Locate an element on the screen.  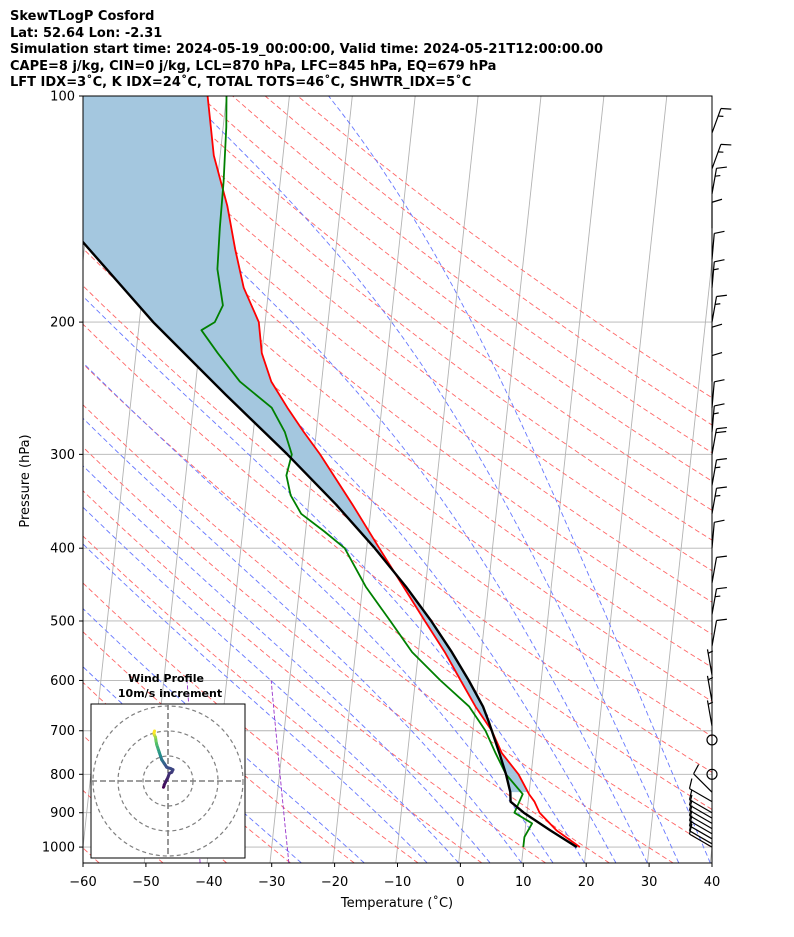
location-line: Lat: 52.64 Lon: -2.31 is located at coordinates (86, 33).